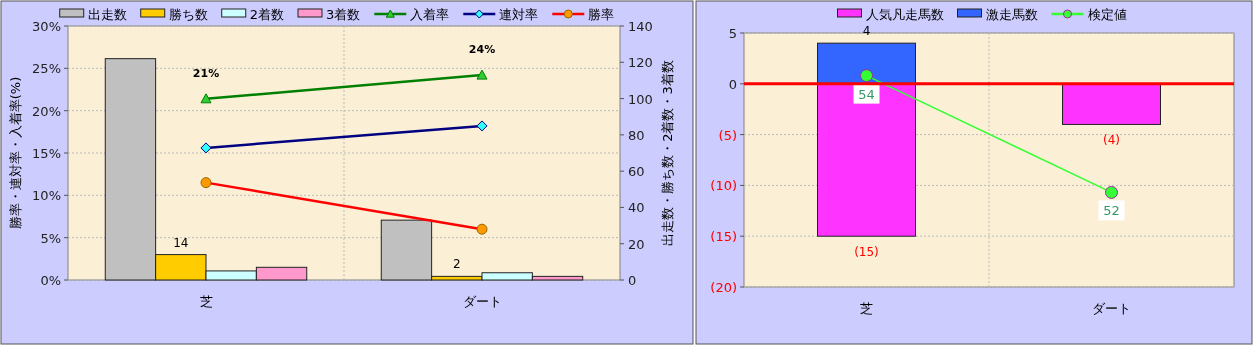 The height and width of the screenshot is (346, 1254). I want to click on legend-label: 入着率, so click(430, 14).